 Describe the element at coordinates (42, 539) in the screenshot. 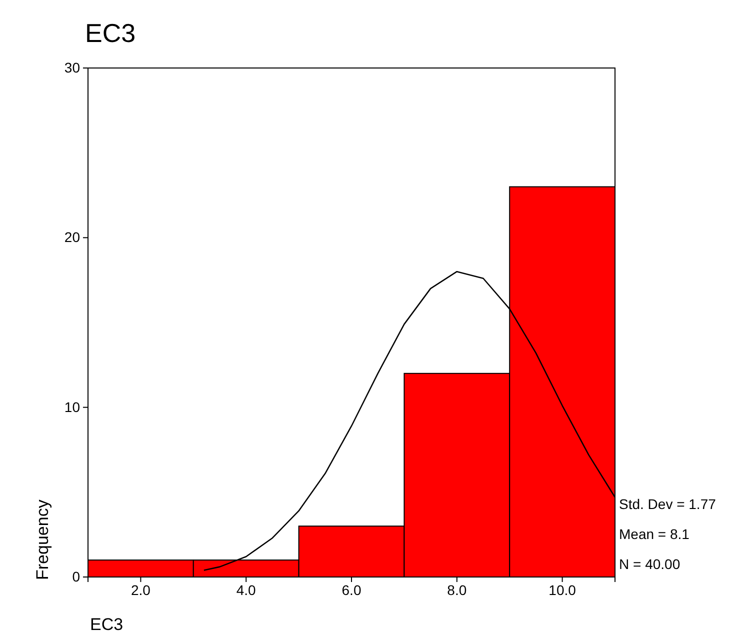

I see `y-axis-title: Frequency` at that location.